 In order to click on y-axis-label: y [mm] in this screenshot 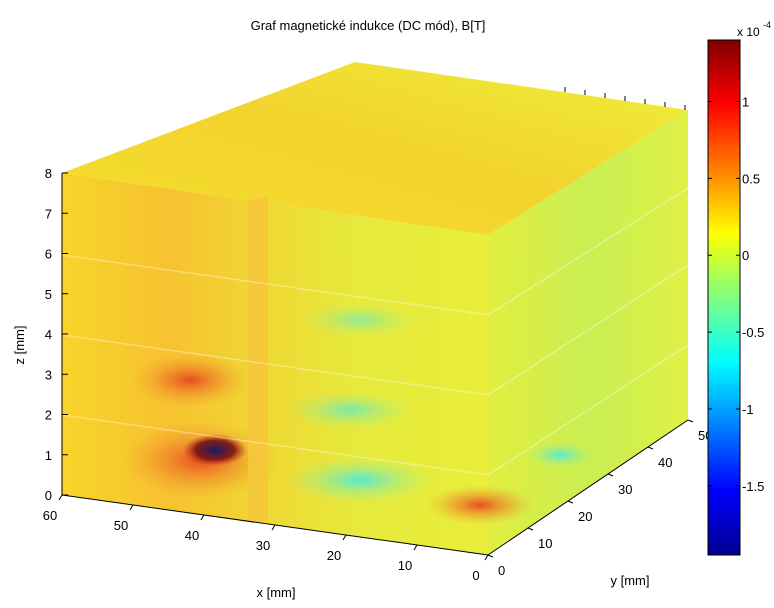, I will do `click(630, 580)`.